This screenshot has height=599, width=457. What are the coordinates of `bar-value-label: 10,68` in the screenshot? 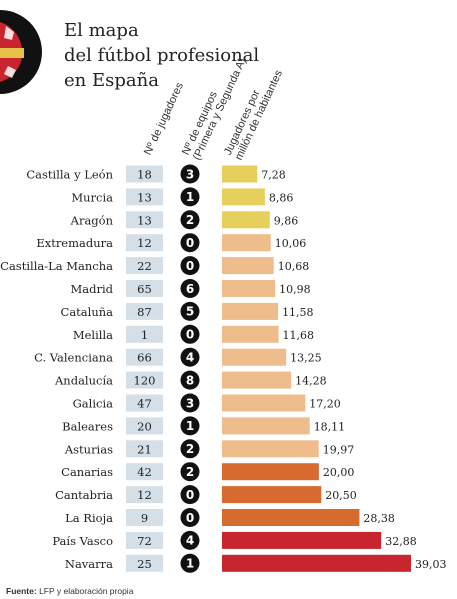 It's located at (294, 266).